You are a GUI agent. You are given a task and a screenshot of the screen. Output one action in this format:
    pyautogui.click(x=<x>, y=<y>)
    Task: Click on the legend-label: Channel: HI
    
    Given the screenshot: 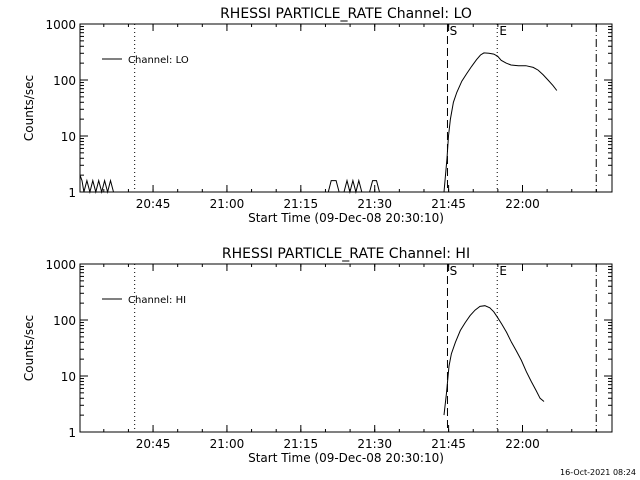 What is the action you would take?
    pyautogui.click(x=157, y=300)
    